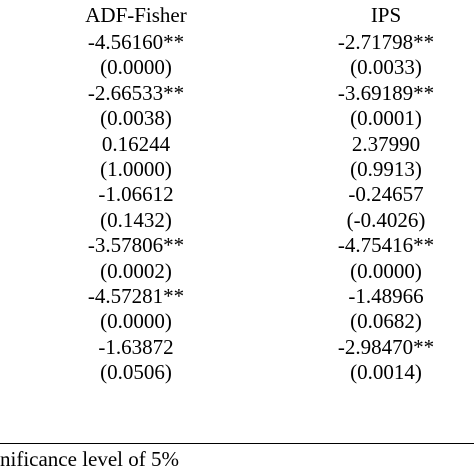  What do you see at coordinates (386, 346) in the screenshot?
I see `ips-cell: -2.98470**` at bounding box center [386, 346].